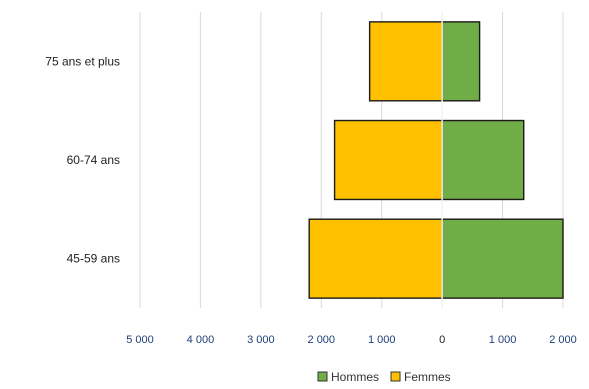 This screenshot has width=589, height=389. What do you see at coordinates (93, 160) in the screenshot?
I see `category-label-1: 60-74 ans` at bounding box center [93, 160].